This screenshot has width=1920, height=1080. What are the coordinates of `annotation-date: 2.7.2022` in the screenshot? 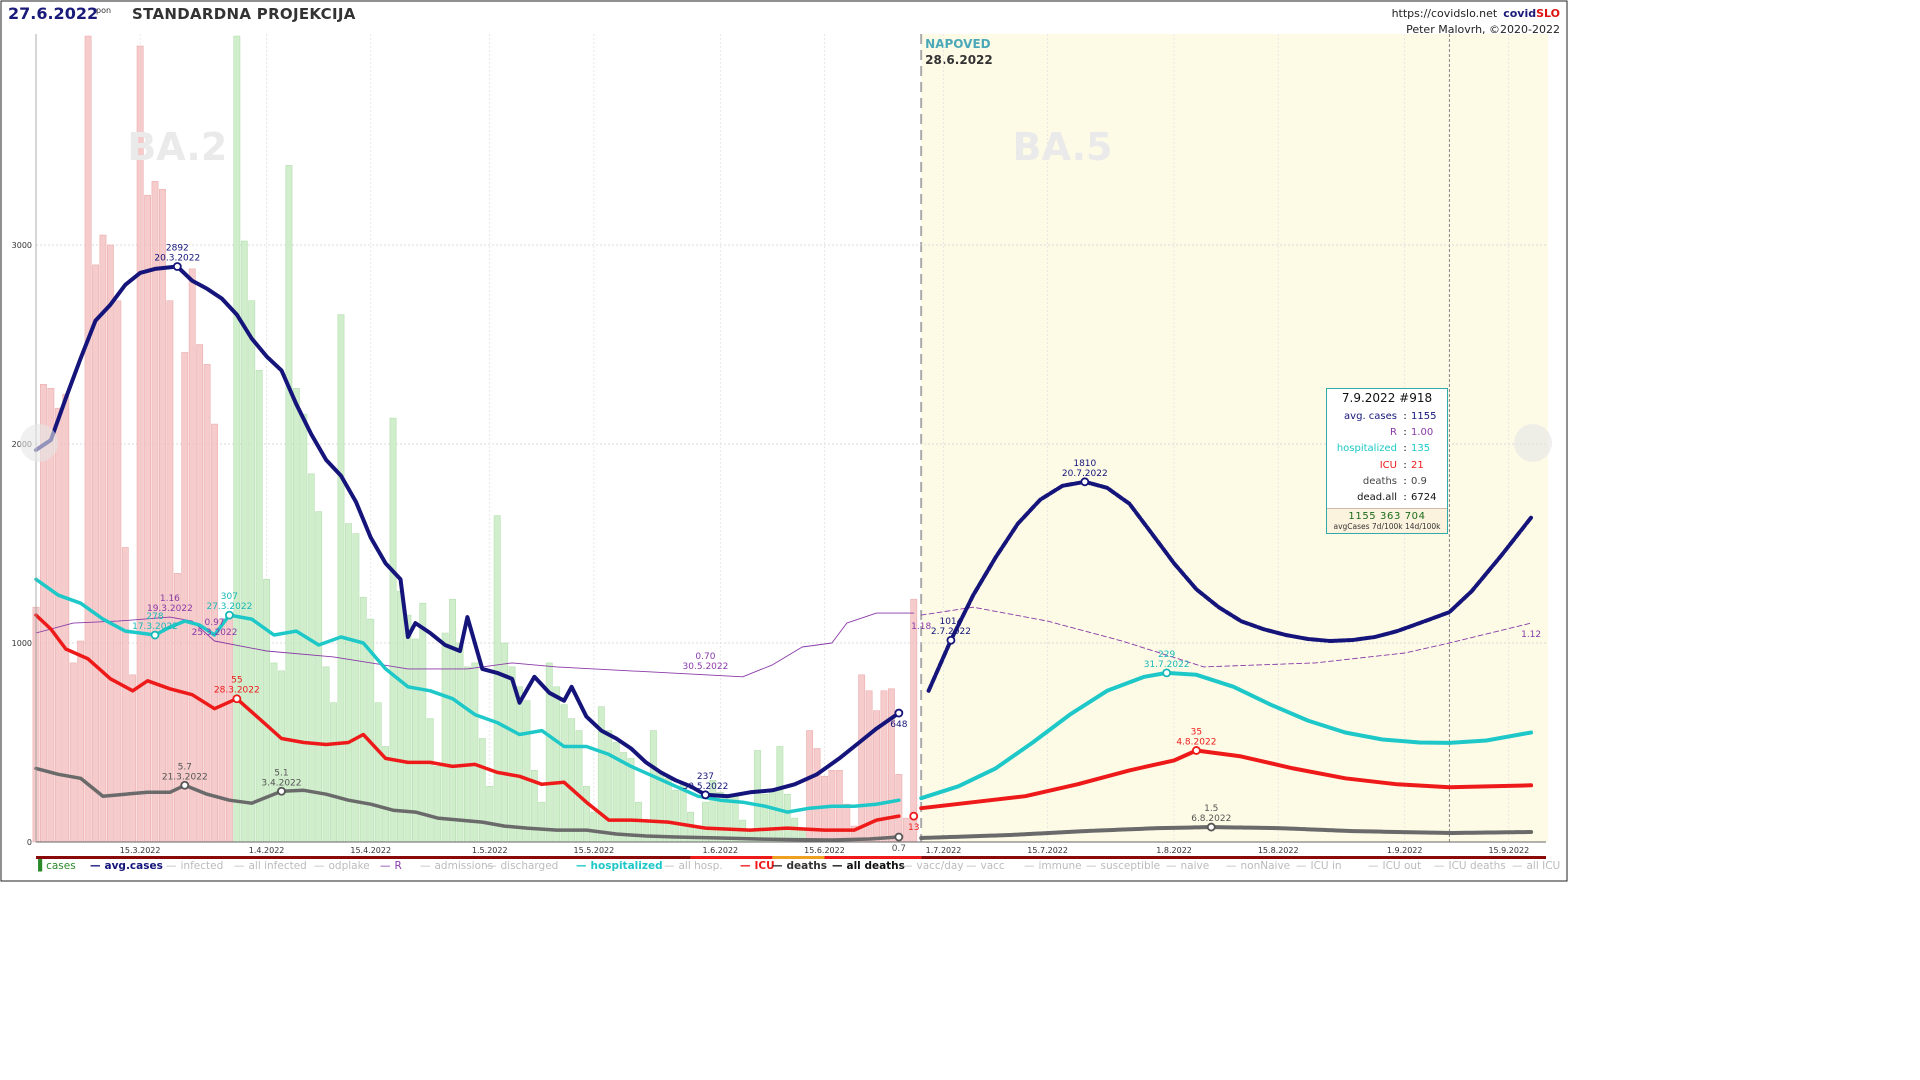 It's located at (951, 632).